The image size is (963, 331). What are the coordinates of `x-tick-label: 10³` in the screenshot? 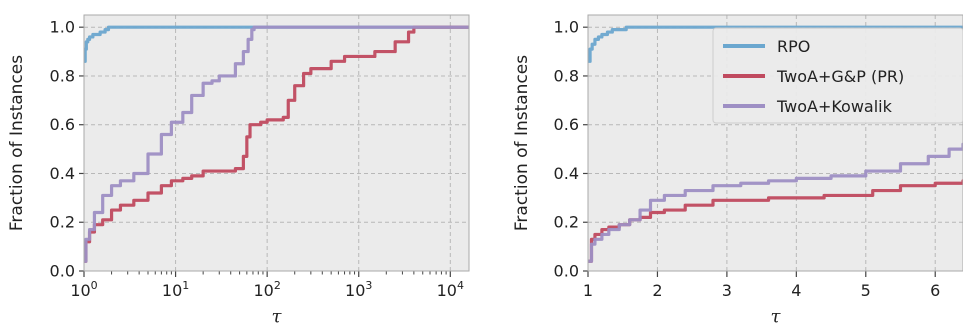 It's located at (358, 289).